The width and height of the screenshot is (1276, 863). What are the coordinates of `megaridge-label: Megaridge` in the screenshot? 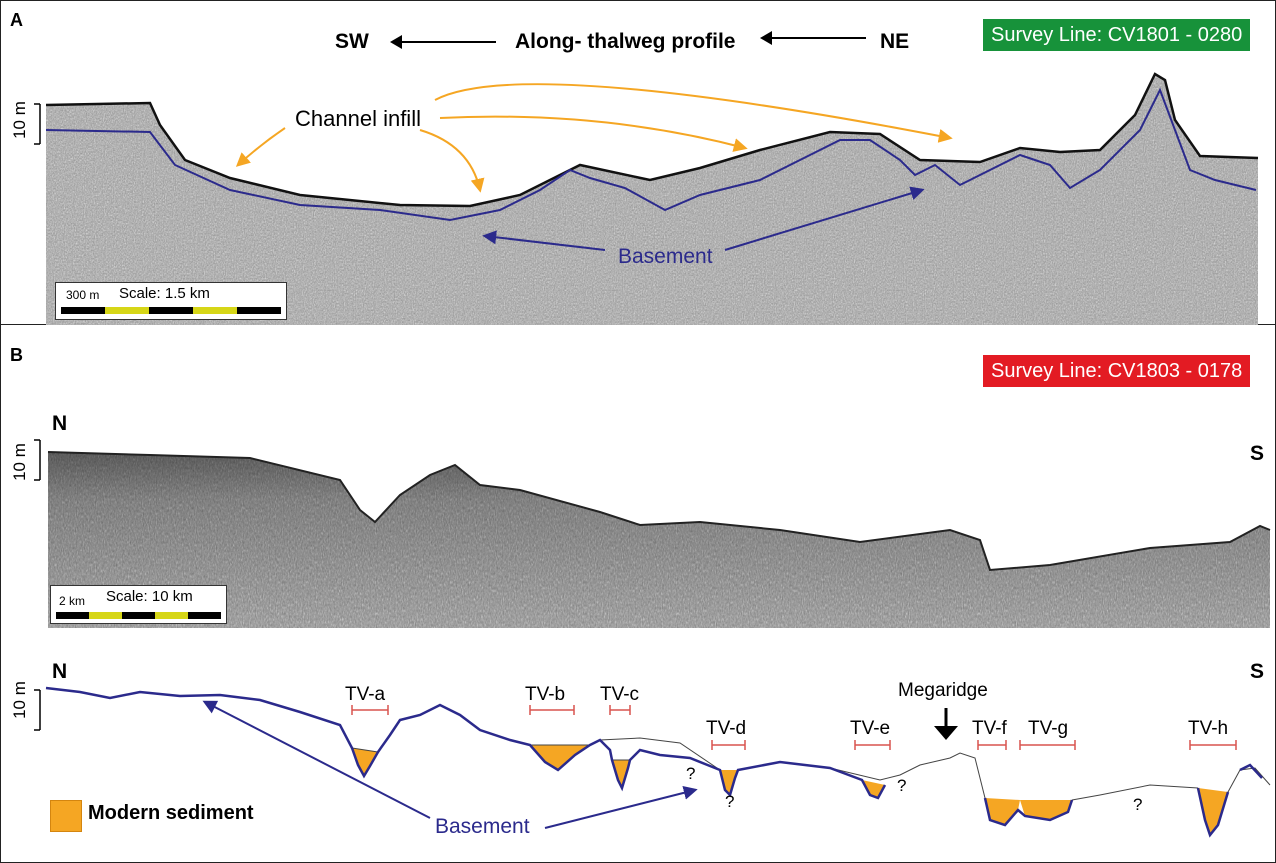 It's located at (943, 690).